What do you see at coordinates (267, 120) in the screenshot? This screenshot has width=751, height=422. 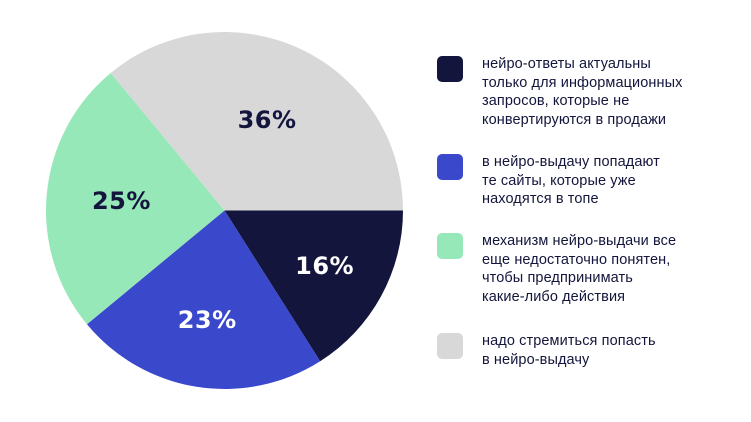 I see `pie-value-label: 36%` at bounding box center [267, 120].